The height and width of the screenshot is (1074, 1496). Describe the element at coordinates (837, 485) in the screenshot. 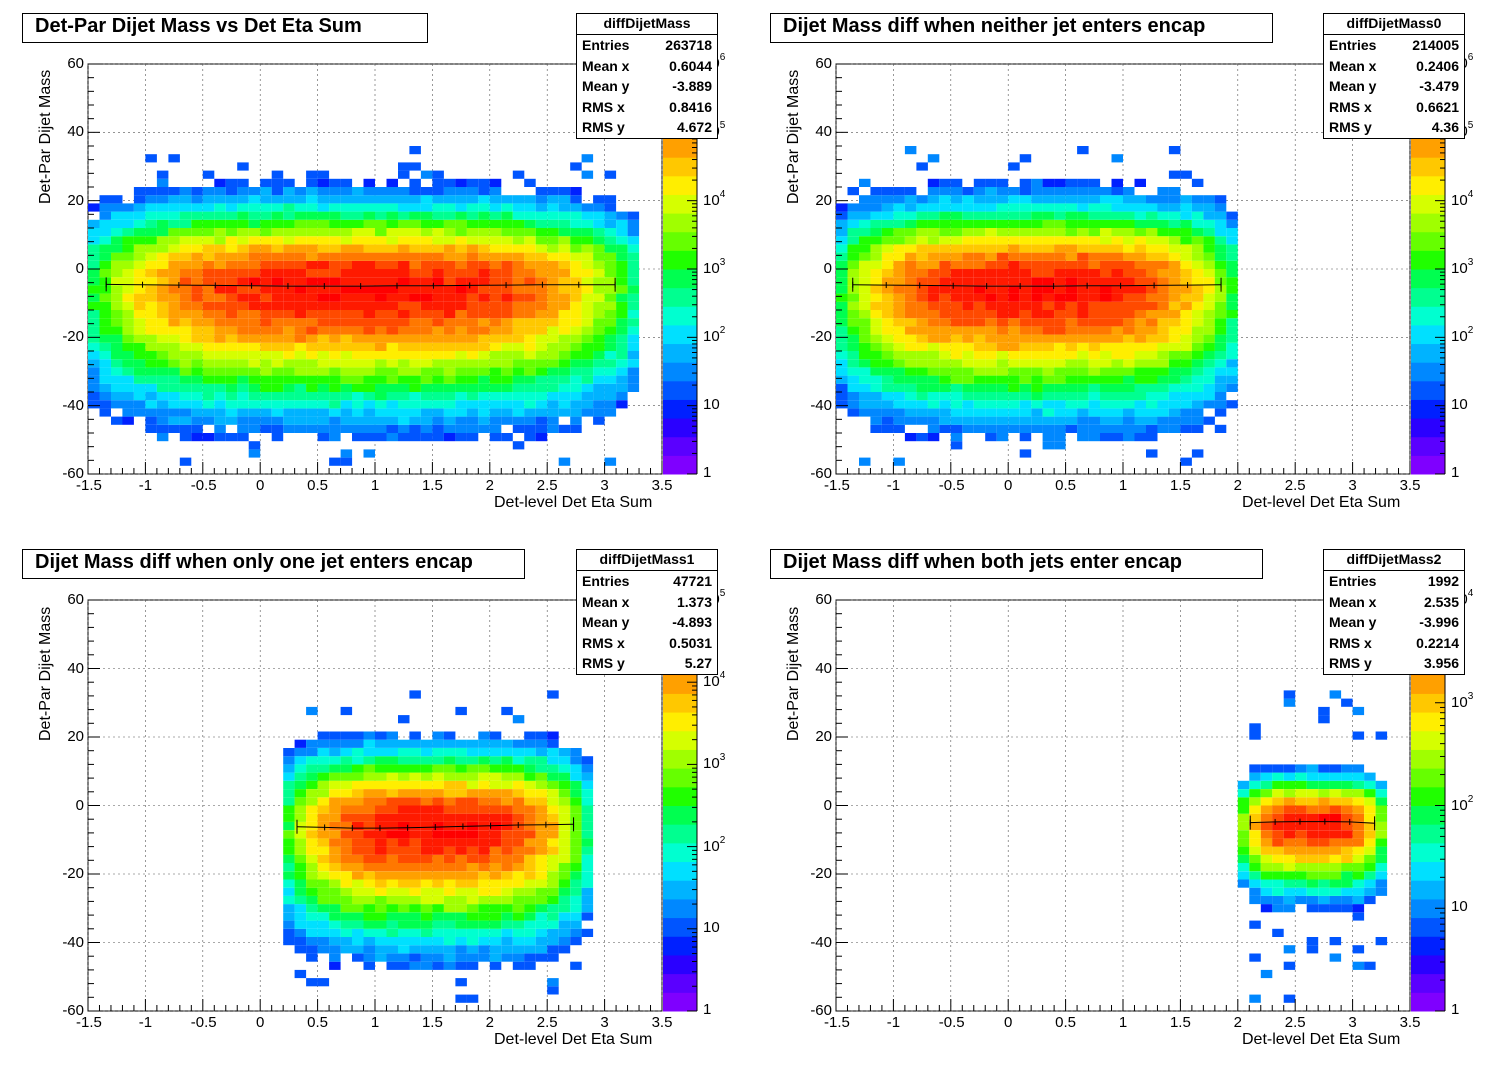

I see `x-tick-label: -1.5` at that location.